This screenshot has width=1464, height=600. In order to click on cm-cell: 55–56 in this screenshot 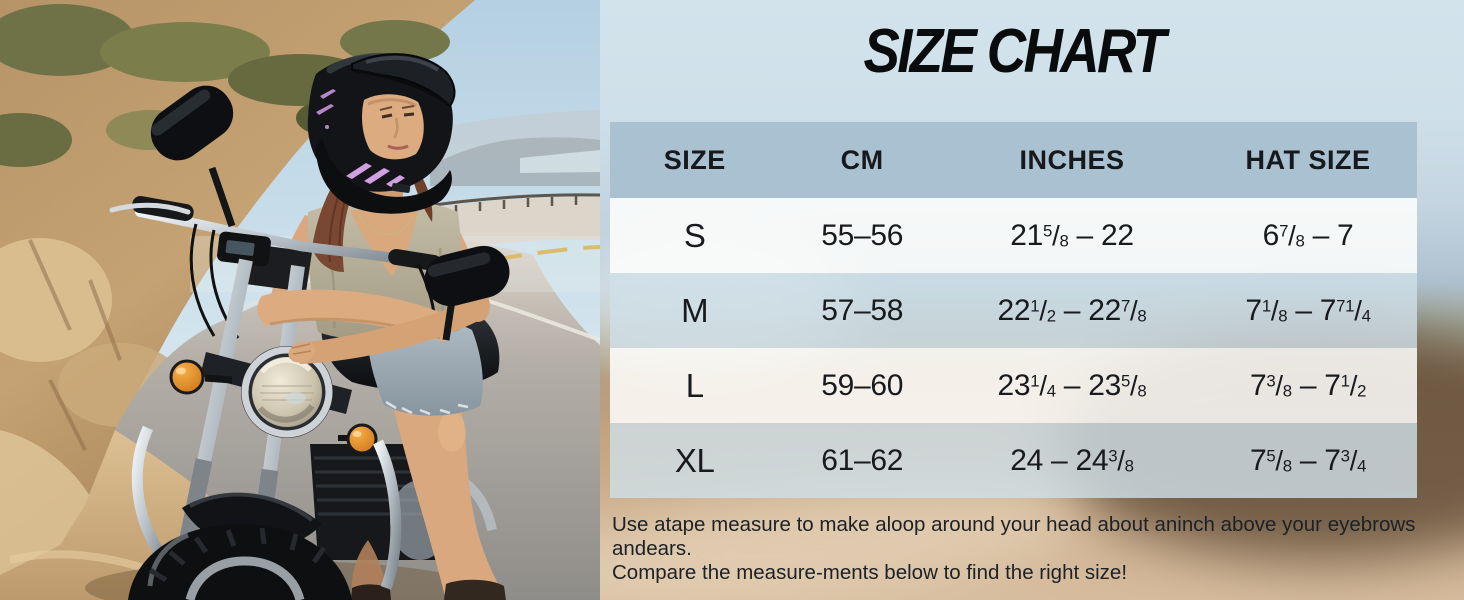, I will do `click(862, 235)`.